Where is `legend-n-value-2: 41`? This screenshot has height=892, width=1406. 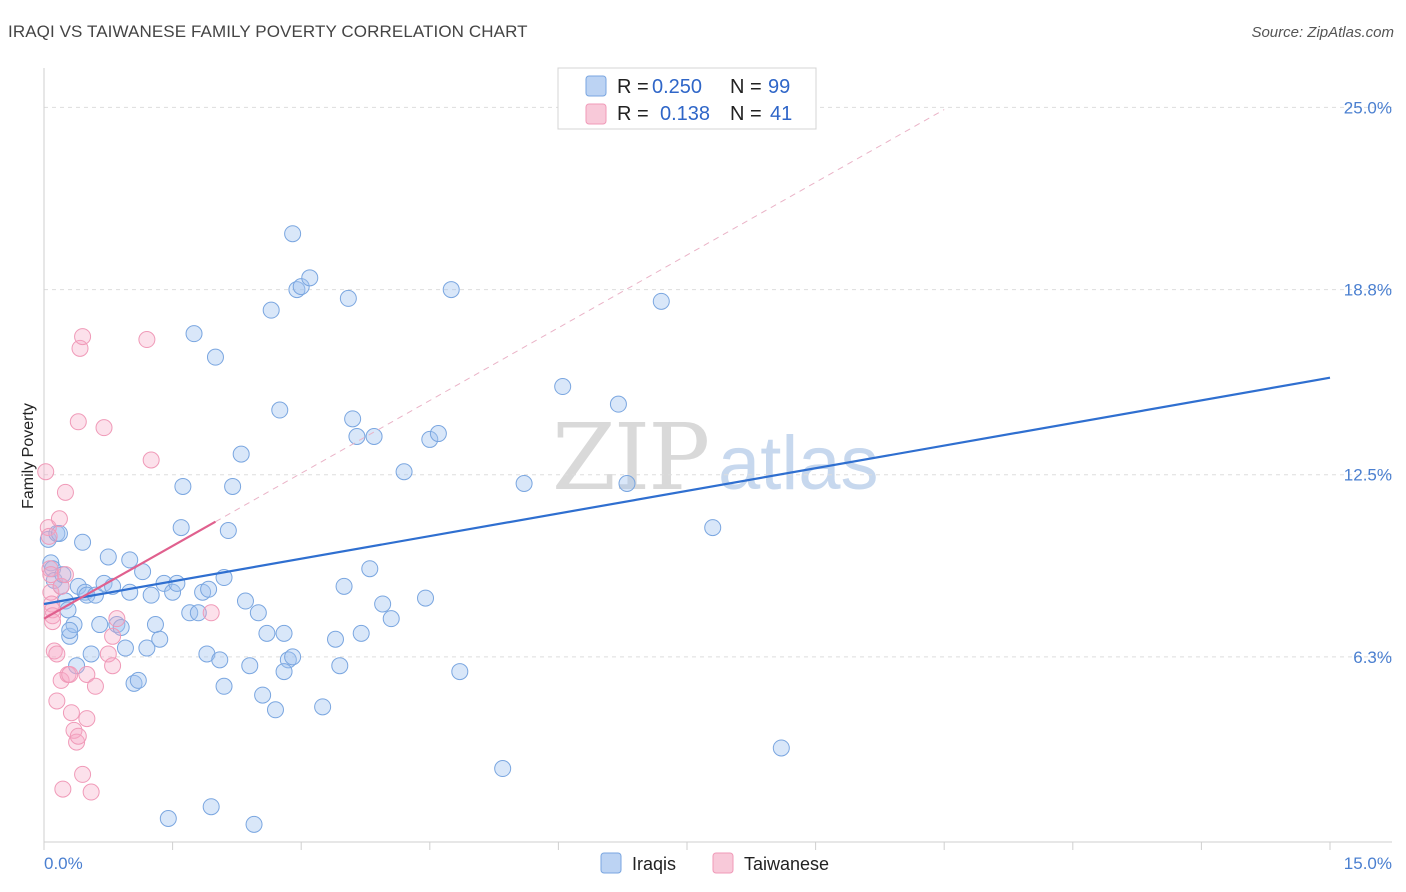
legend-n-value-2: 41 is located at coordinates (781, 114).